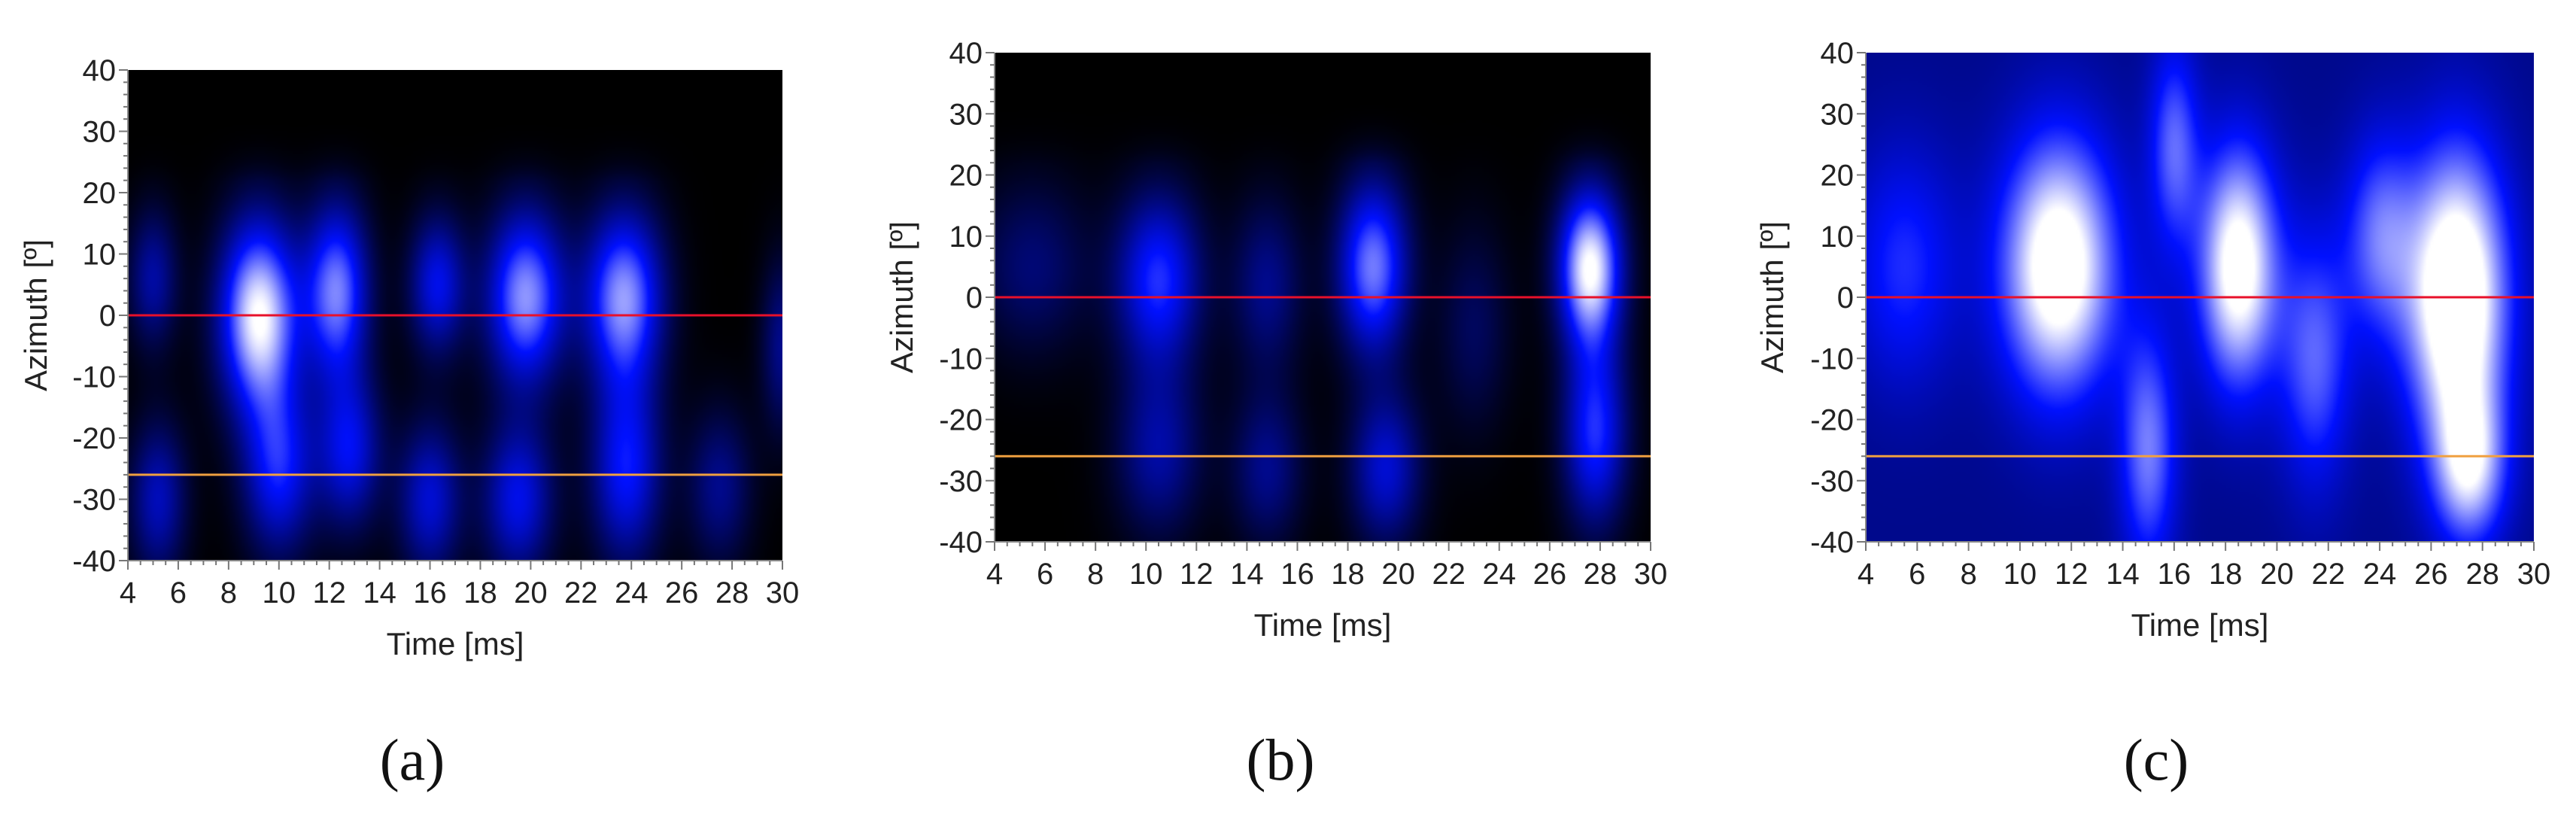 The height and width of the screenshot is (824, 2576). Describe the element at coordinates (412, 759) in the screenshot. I see `caption-a: (a)` at that location.